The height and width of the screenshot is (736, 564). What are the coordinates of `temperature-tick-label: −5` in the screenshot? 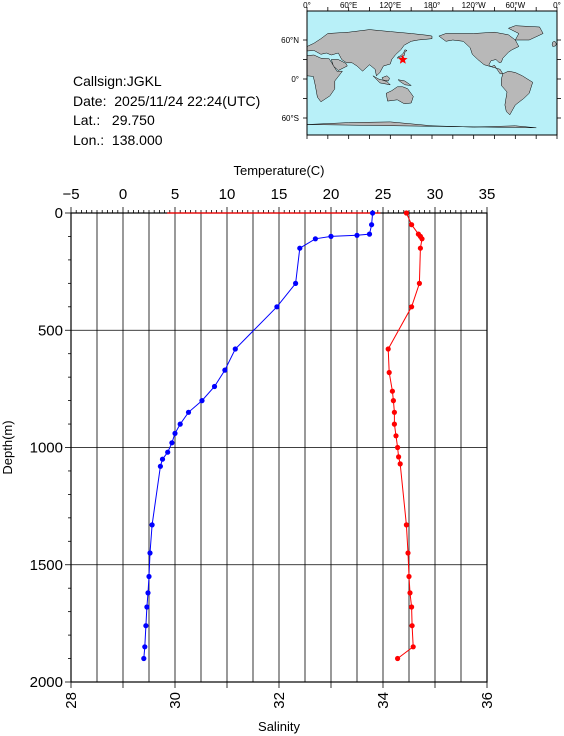 It's located at (70, 194).